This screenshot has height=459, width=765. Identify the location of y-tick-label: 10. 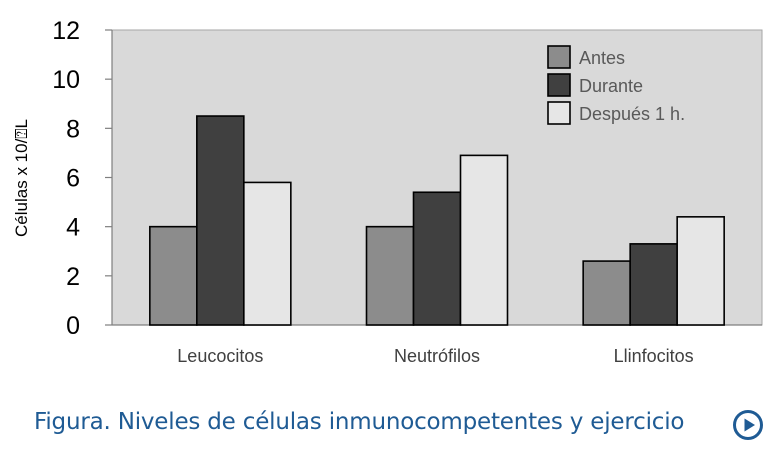
(66, 80).